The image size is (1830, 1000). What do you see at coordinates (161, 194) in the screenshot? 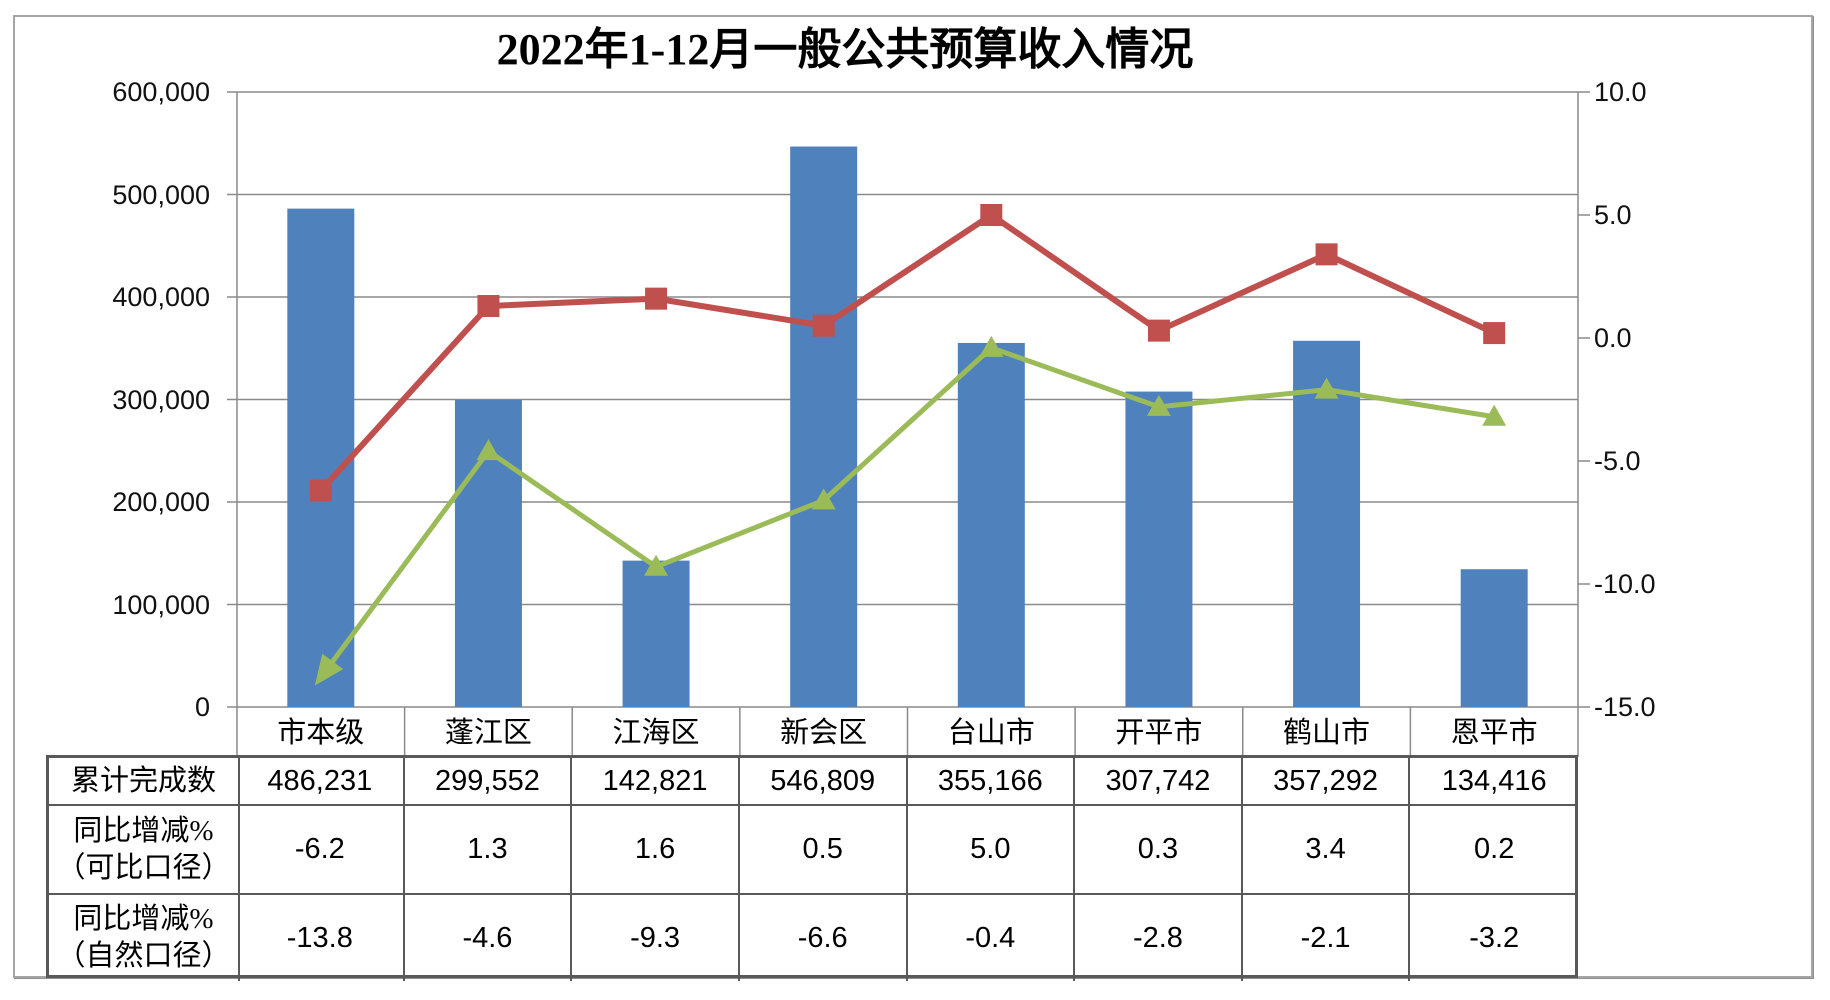
I see `y-axis-left-label: 500,000` at bounding box center [161, 194].